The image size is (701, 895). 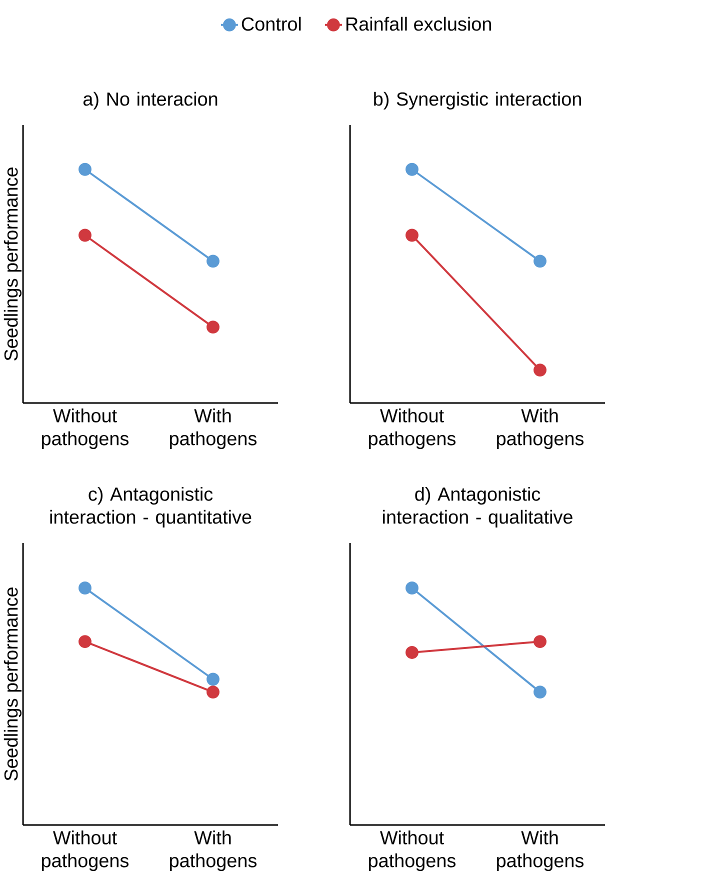 I want to click on chart-title: c) Antagonistic interaction - quantitative, so click(x=151, y=507).